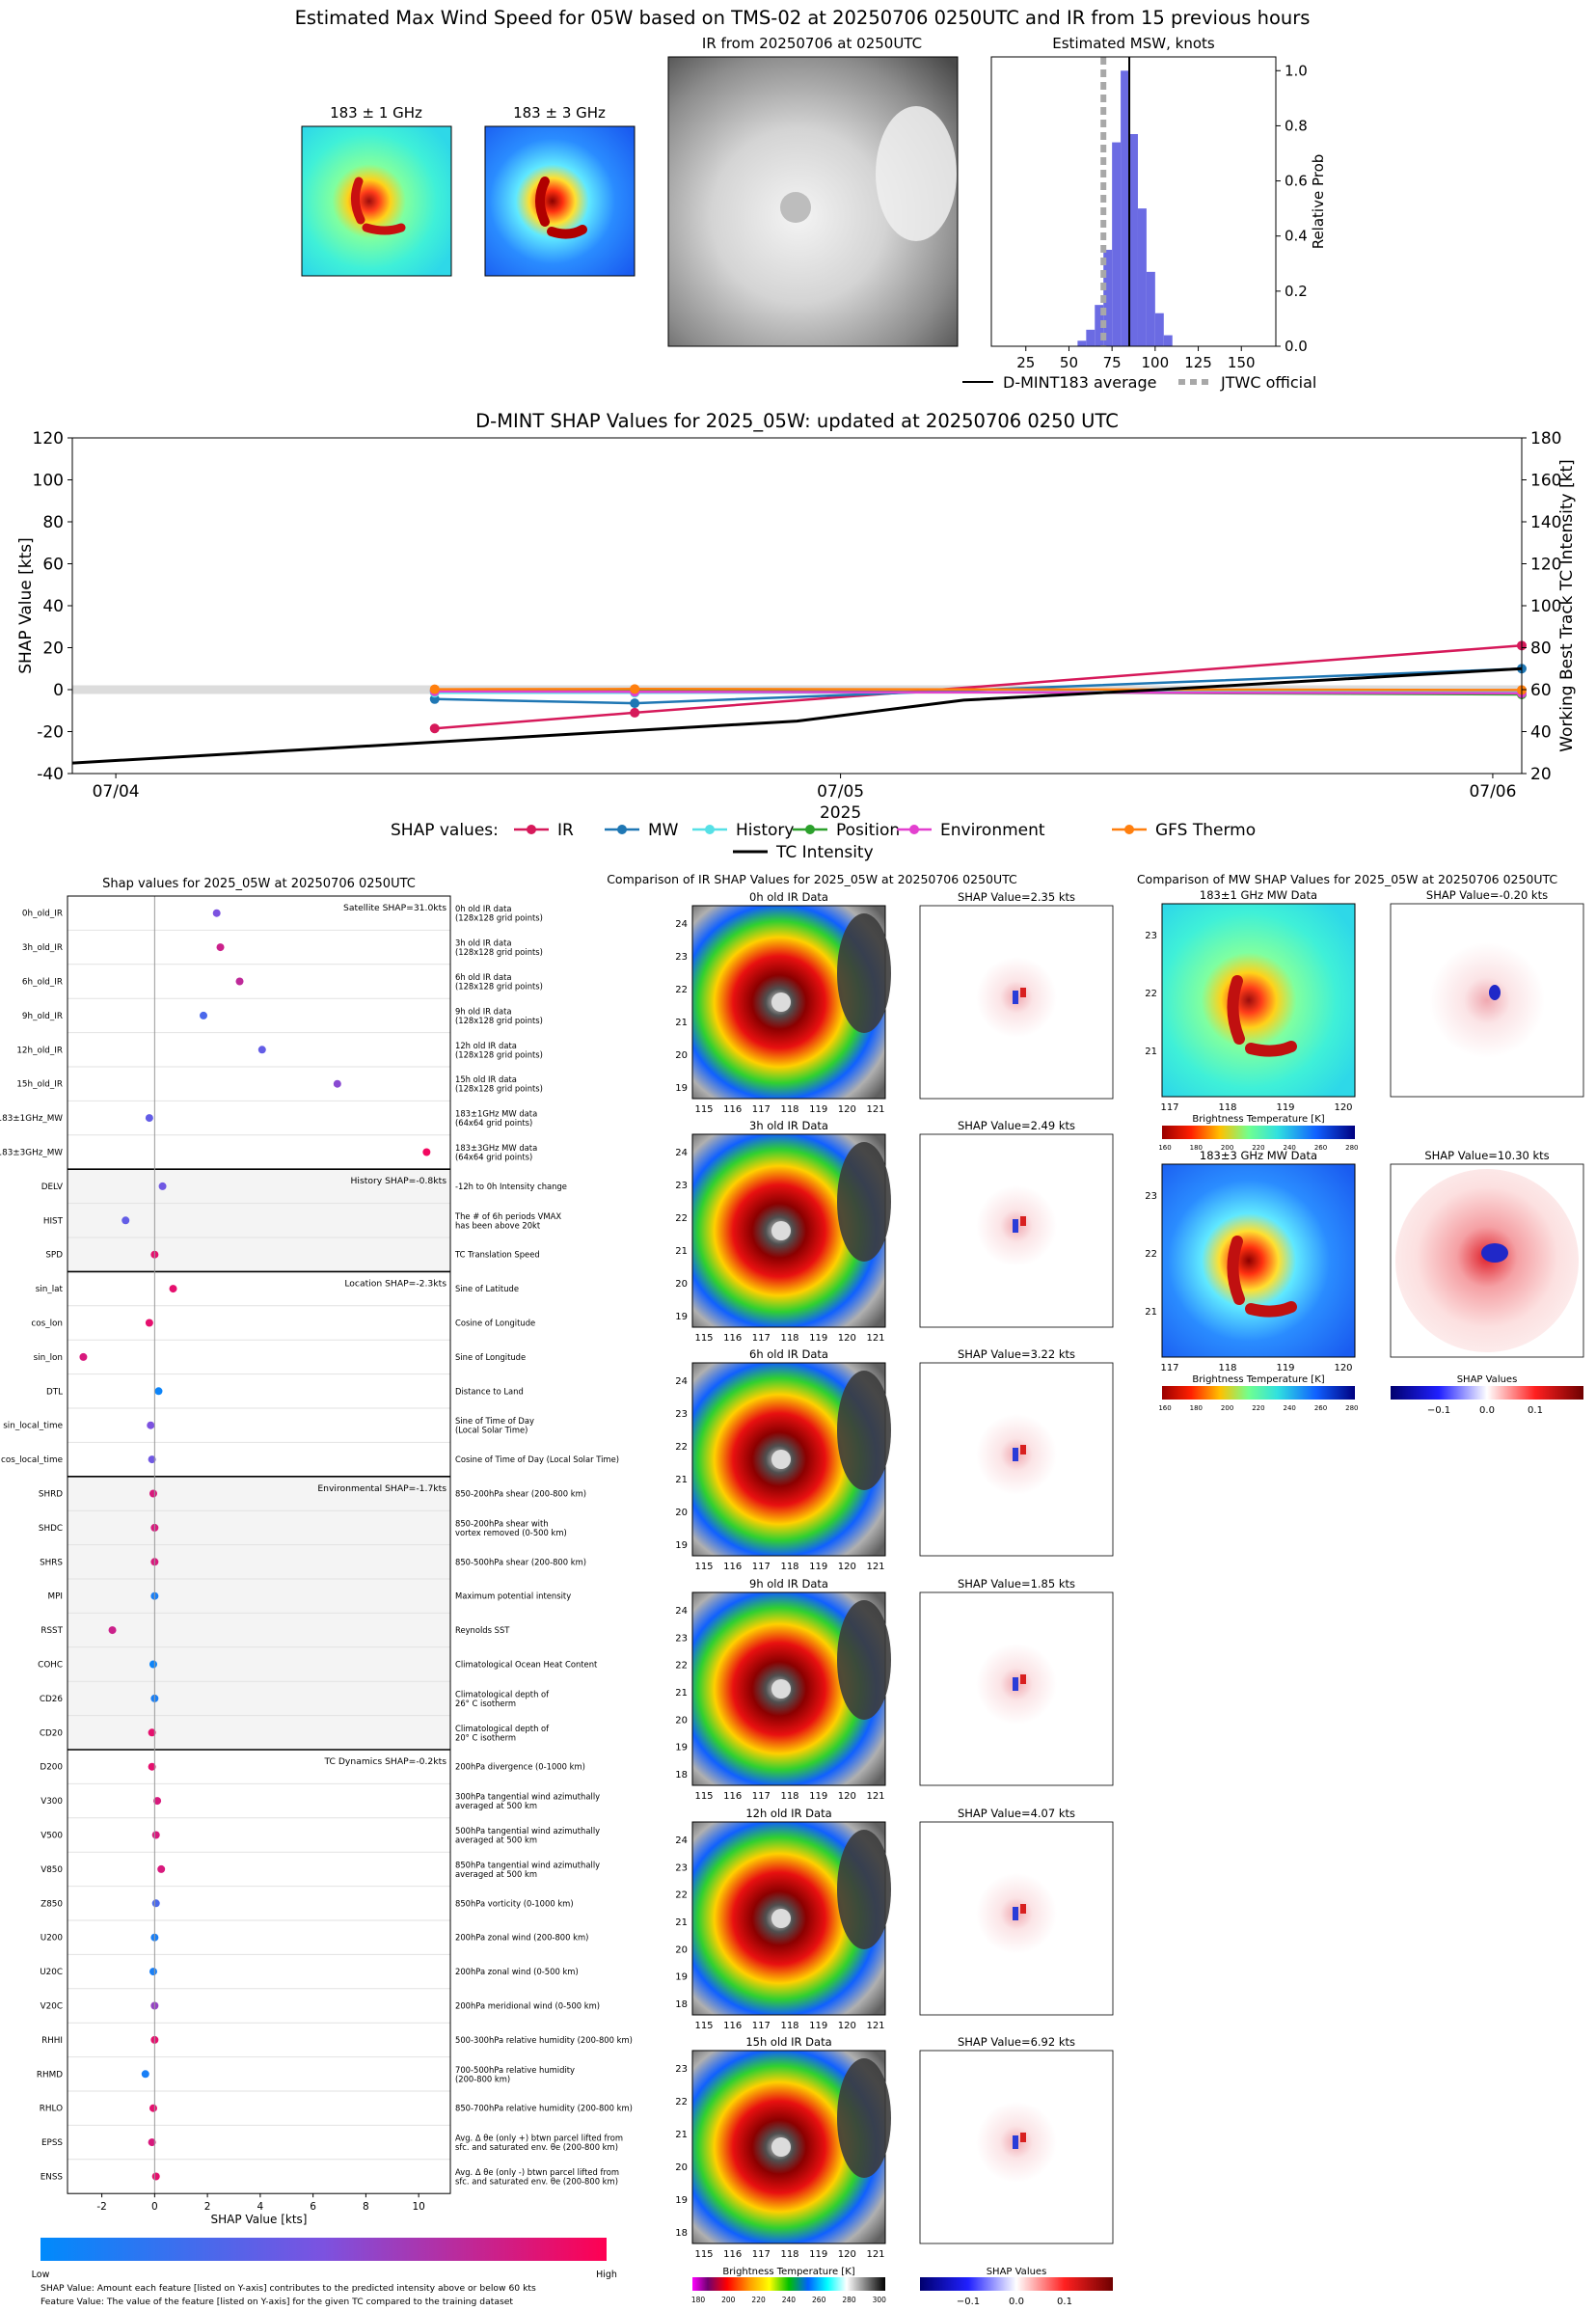  Describe the element at coordinates (47, 1324) in the screenshot. I see `feature-name: cos_lon` at that location.